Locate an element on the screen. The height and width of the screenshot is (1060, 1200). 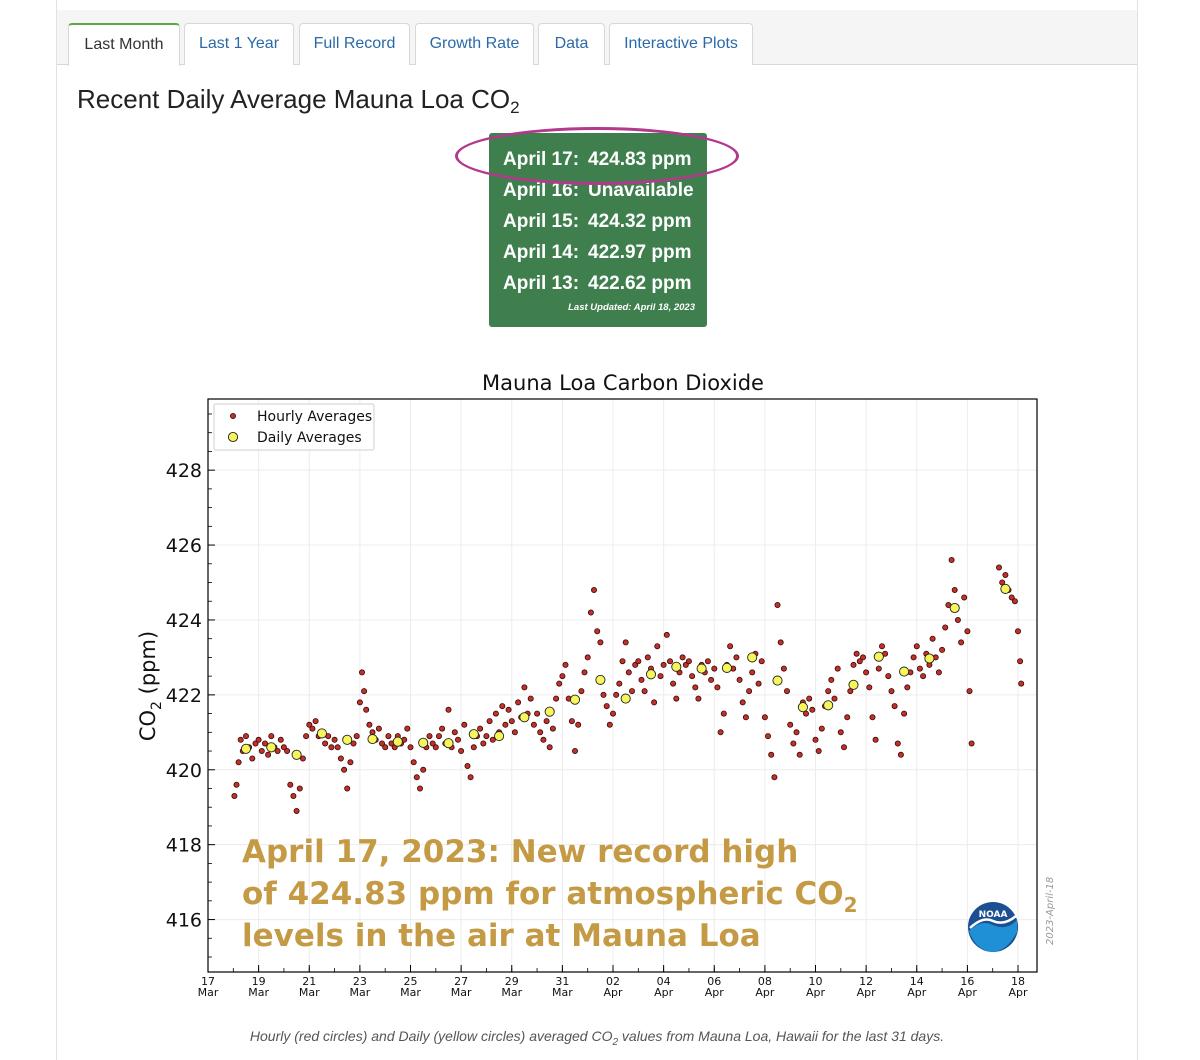
tab-data: Data is located at coordinates (571, 44).